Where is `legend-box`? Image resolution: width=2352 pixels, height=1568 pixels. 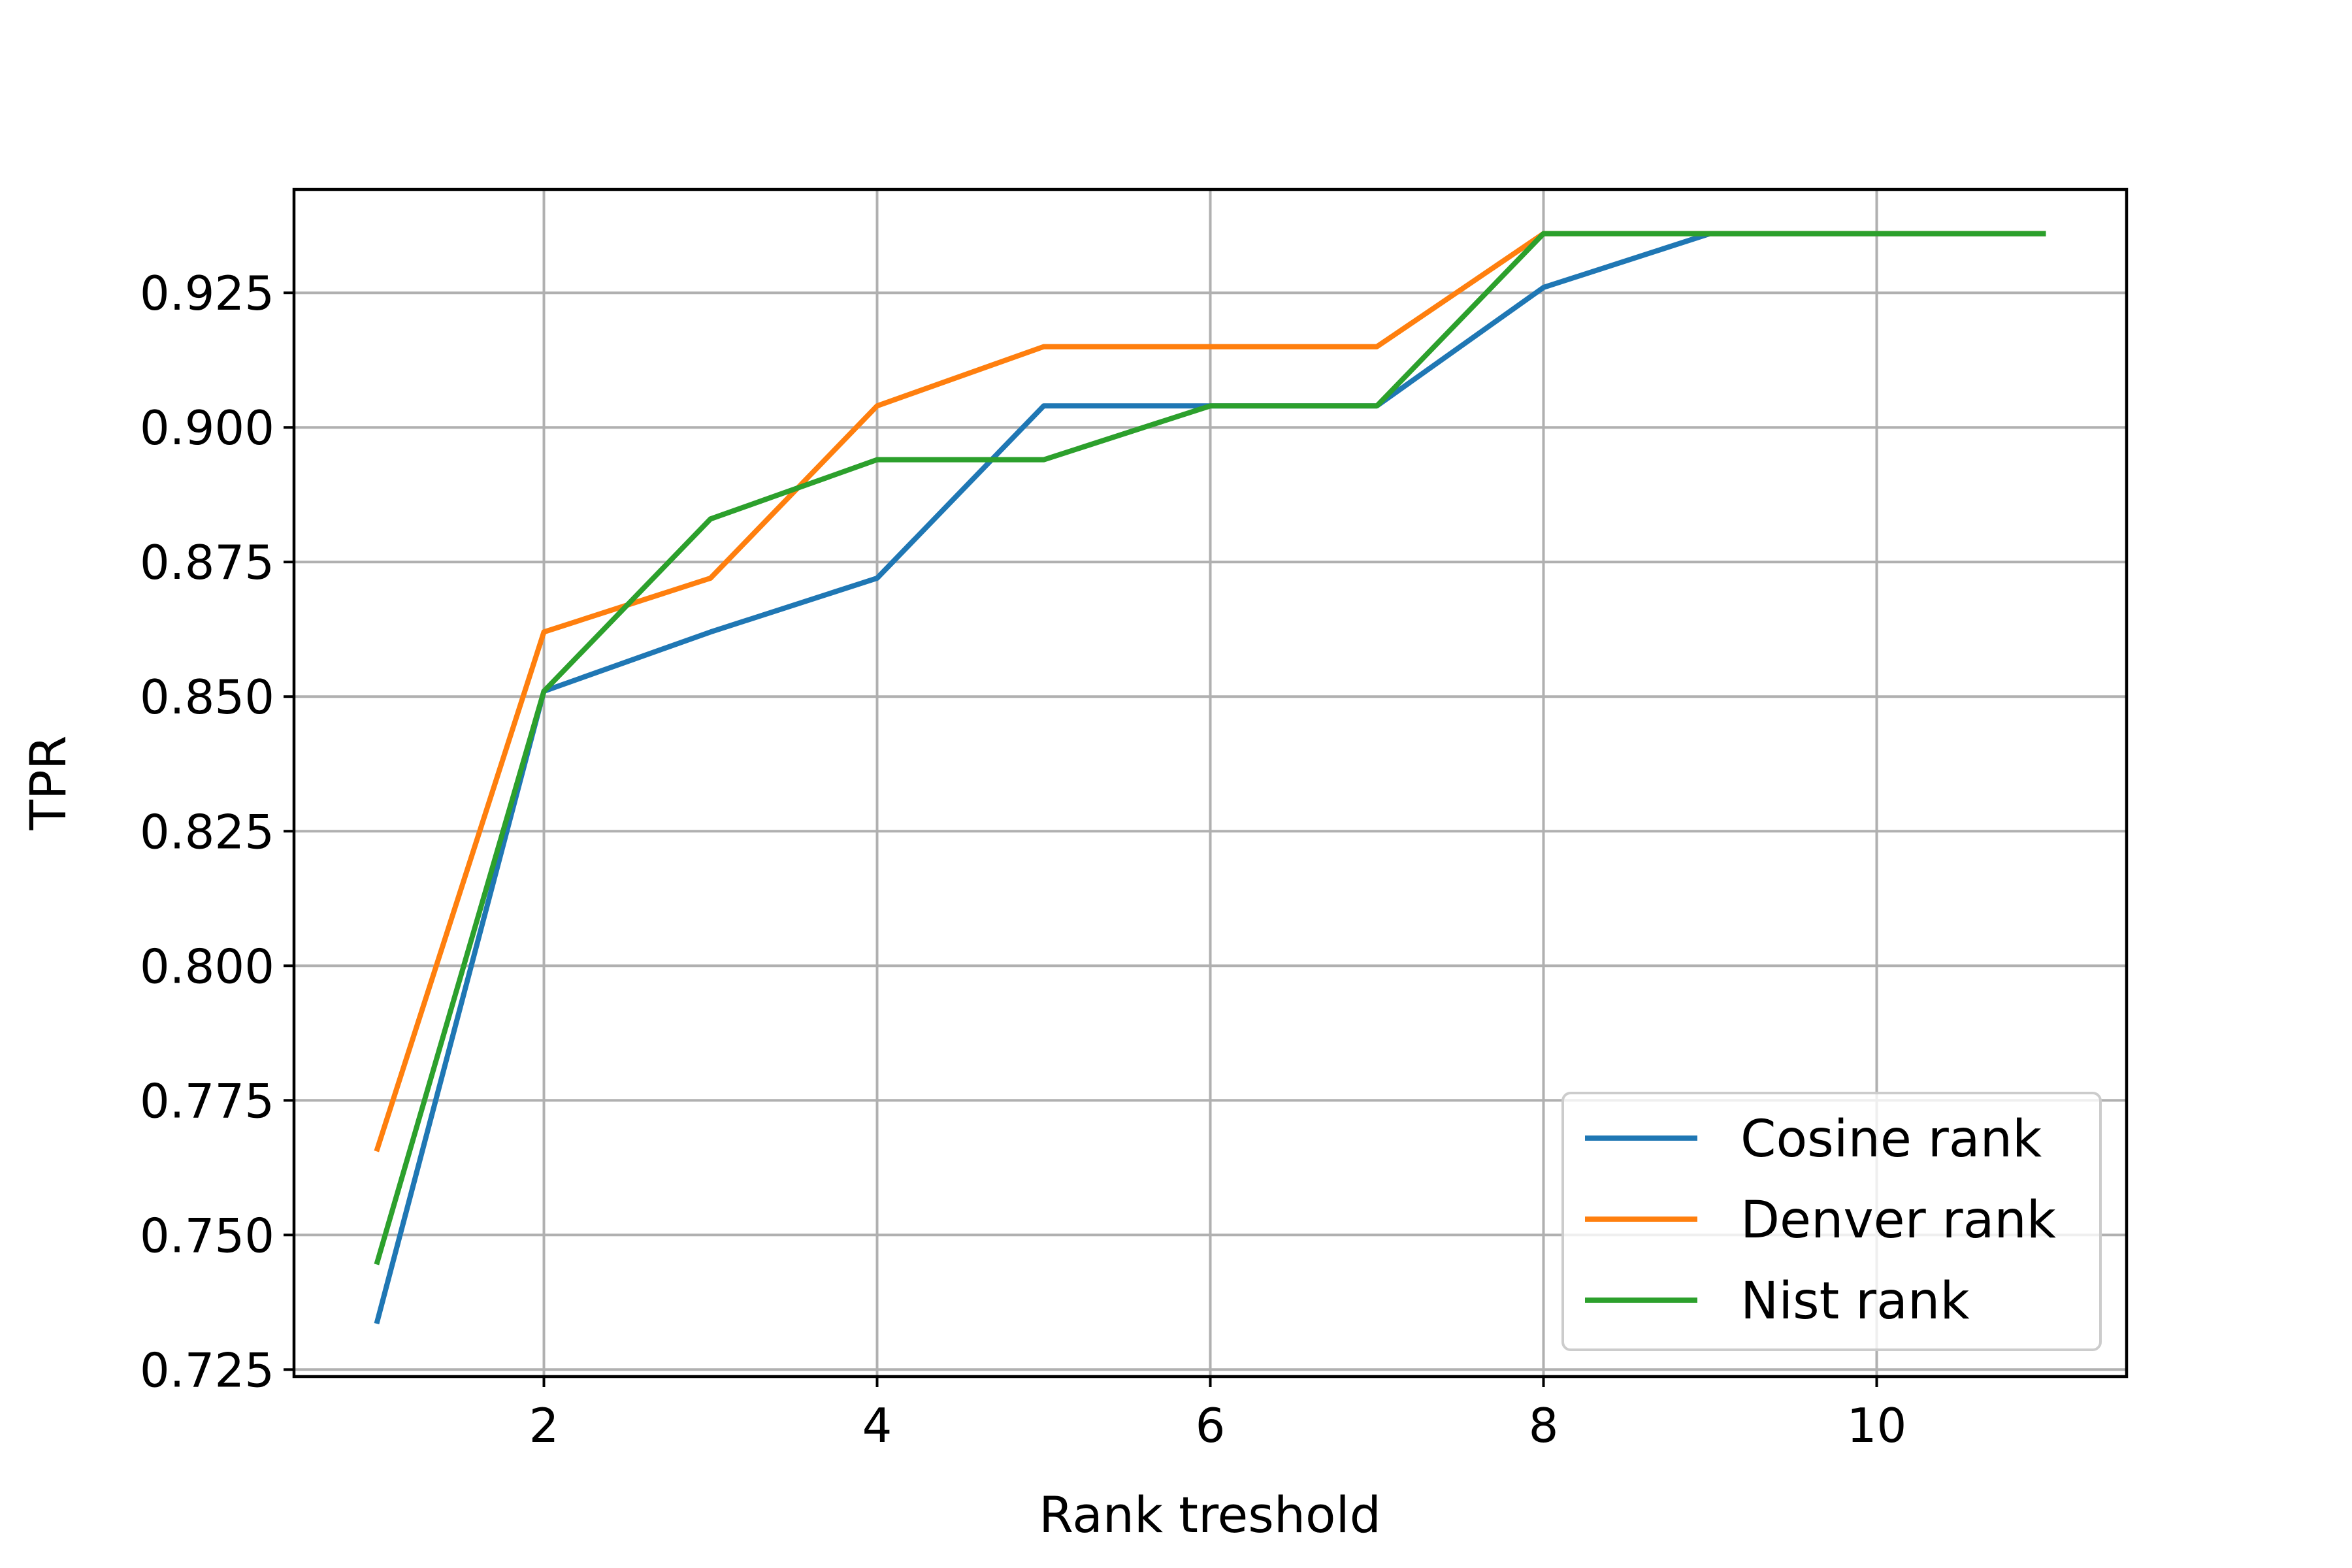 legend-box is located at coordinates (1831, 1221).